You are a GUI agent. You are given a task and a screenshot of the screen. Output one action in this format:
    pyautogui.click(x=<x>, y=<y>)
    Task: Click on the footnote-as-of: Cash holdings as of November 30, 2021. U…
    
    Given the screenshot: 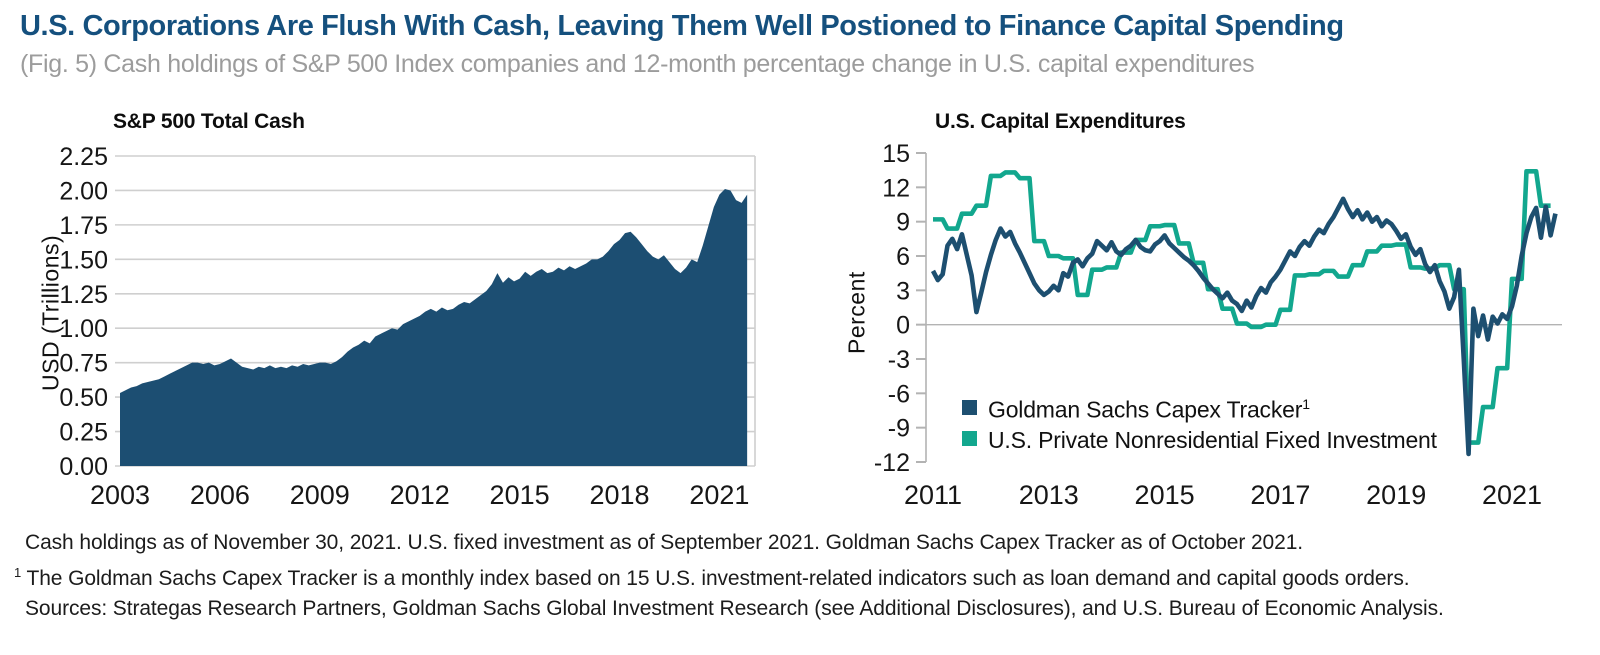 What is the action you would take?
    pyautogui.click(x=664, y=542)
    